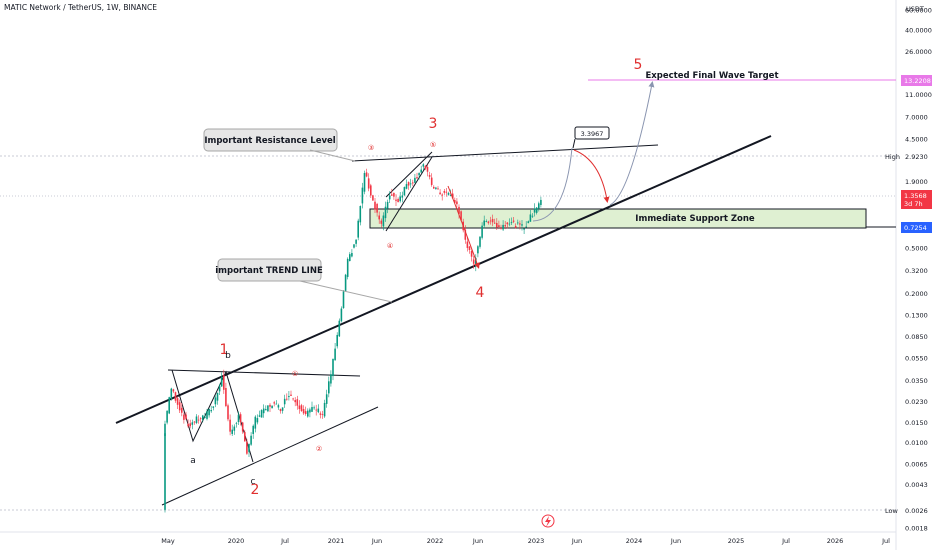  I want to click on resistance-line, so click(505, 153).